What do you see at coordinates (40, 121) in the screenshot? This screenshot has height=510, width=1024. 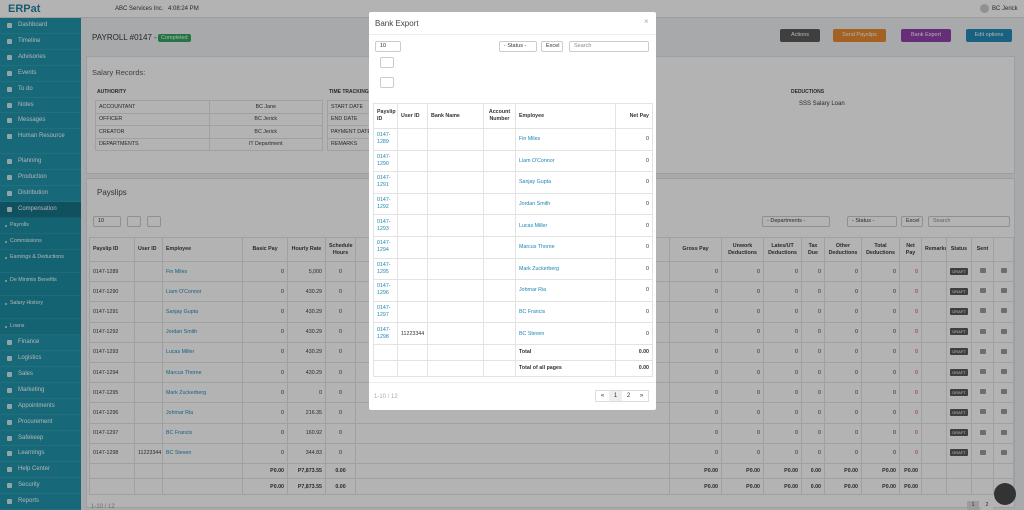 I see `menu-item: Messages` at bounding box center [40, 121].